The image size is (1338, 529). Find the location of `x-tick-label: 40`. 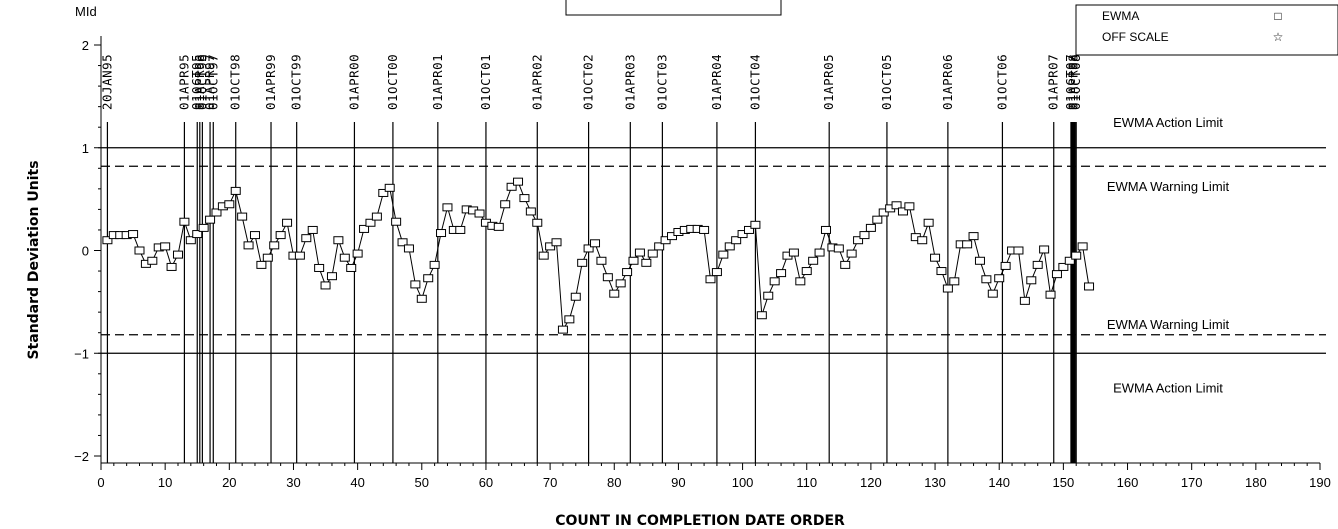

x-tick-label: 40 is located at coordinates (357, 482).